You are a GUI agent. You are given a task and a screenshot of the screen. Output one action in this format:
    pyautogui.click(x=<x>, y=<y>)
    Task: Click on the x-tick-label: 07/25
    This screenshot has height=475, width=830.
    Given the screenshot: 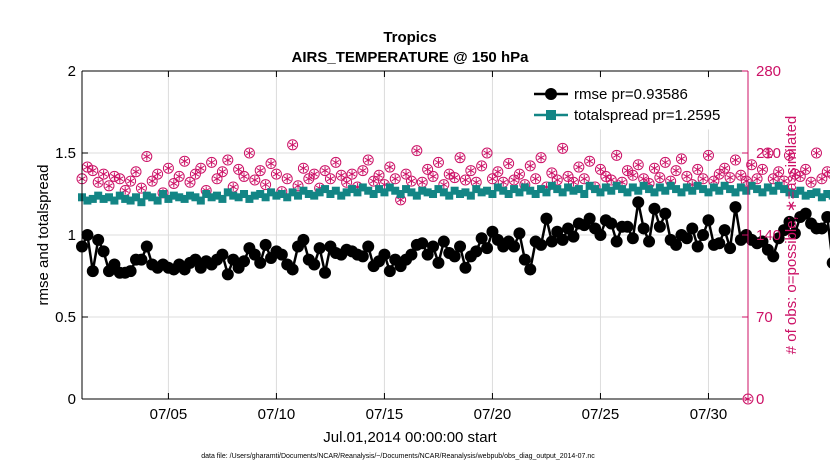 What is the action you would take?
    pyautogui.click(x=601, y=414)
    